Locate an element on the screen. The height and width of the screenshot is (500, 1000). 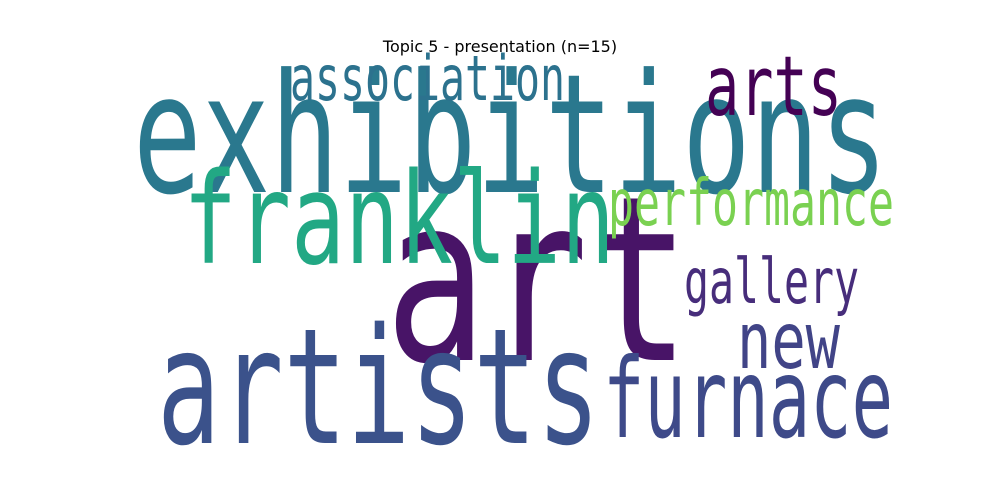
chart-title: Topic 5 - presentation (n=15) is located at coordinates (500, 46).